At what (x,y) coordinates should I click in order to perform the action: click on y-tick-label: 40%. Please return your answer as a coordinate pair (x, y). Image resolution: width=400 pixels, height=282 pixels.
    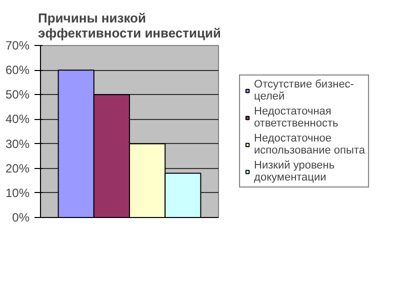
    Looking at the image, I should click on (17, 119).